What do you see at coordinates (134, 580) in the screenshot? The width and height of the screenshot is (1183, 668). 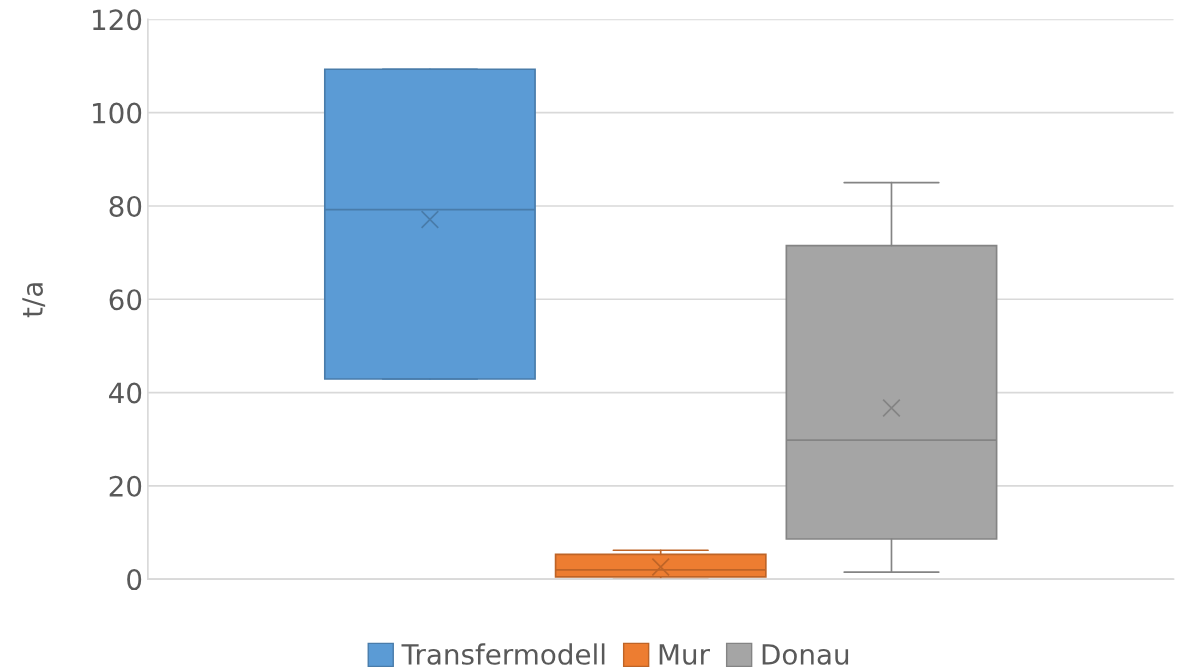 I see `y-tick-label: 0` at bounding box center [134, 580].